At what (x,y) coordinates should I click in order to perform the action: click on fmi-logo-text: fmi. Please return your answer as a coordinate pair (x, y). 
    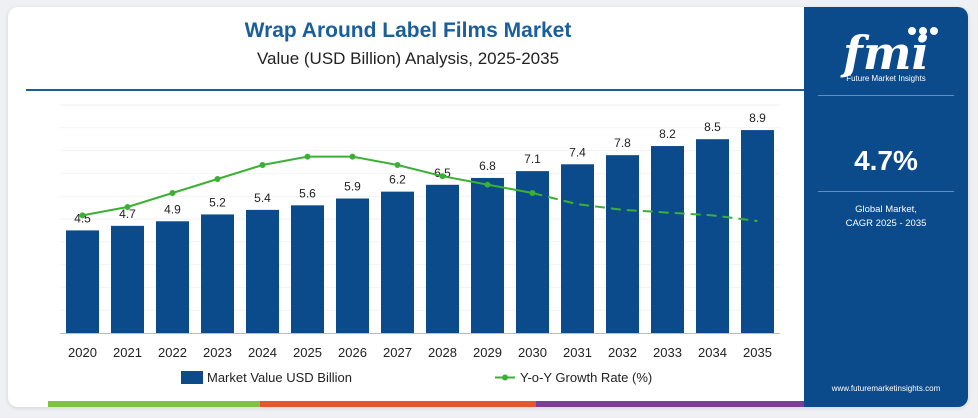
    Looking at the image, I should click on (884, 53).